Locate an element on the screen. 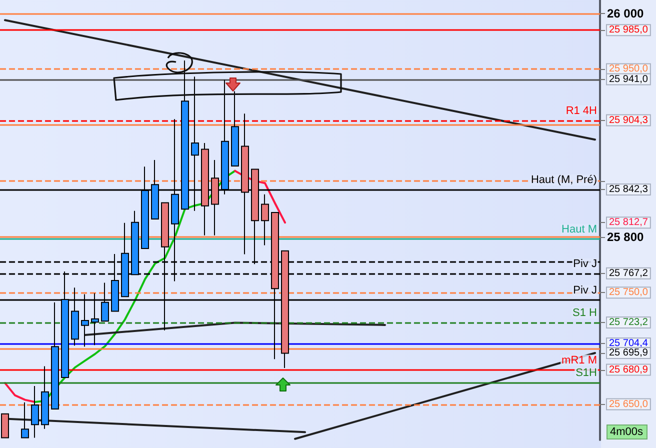 Image resolution: width=656 pixels, height=448 pixels. y-tick-label: 25 650,0 is located at coordinates (628, 404).